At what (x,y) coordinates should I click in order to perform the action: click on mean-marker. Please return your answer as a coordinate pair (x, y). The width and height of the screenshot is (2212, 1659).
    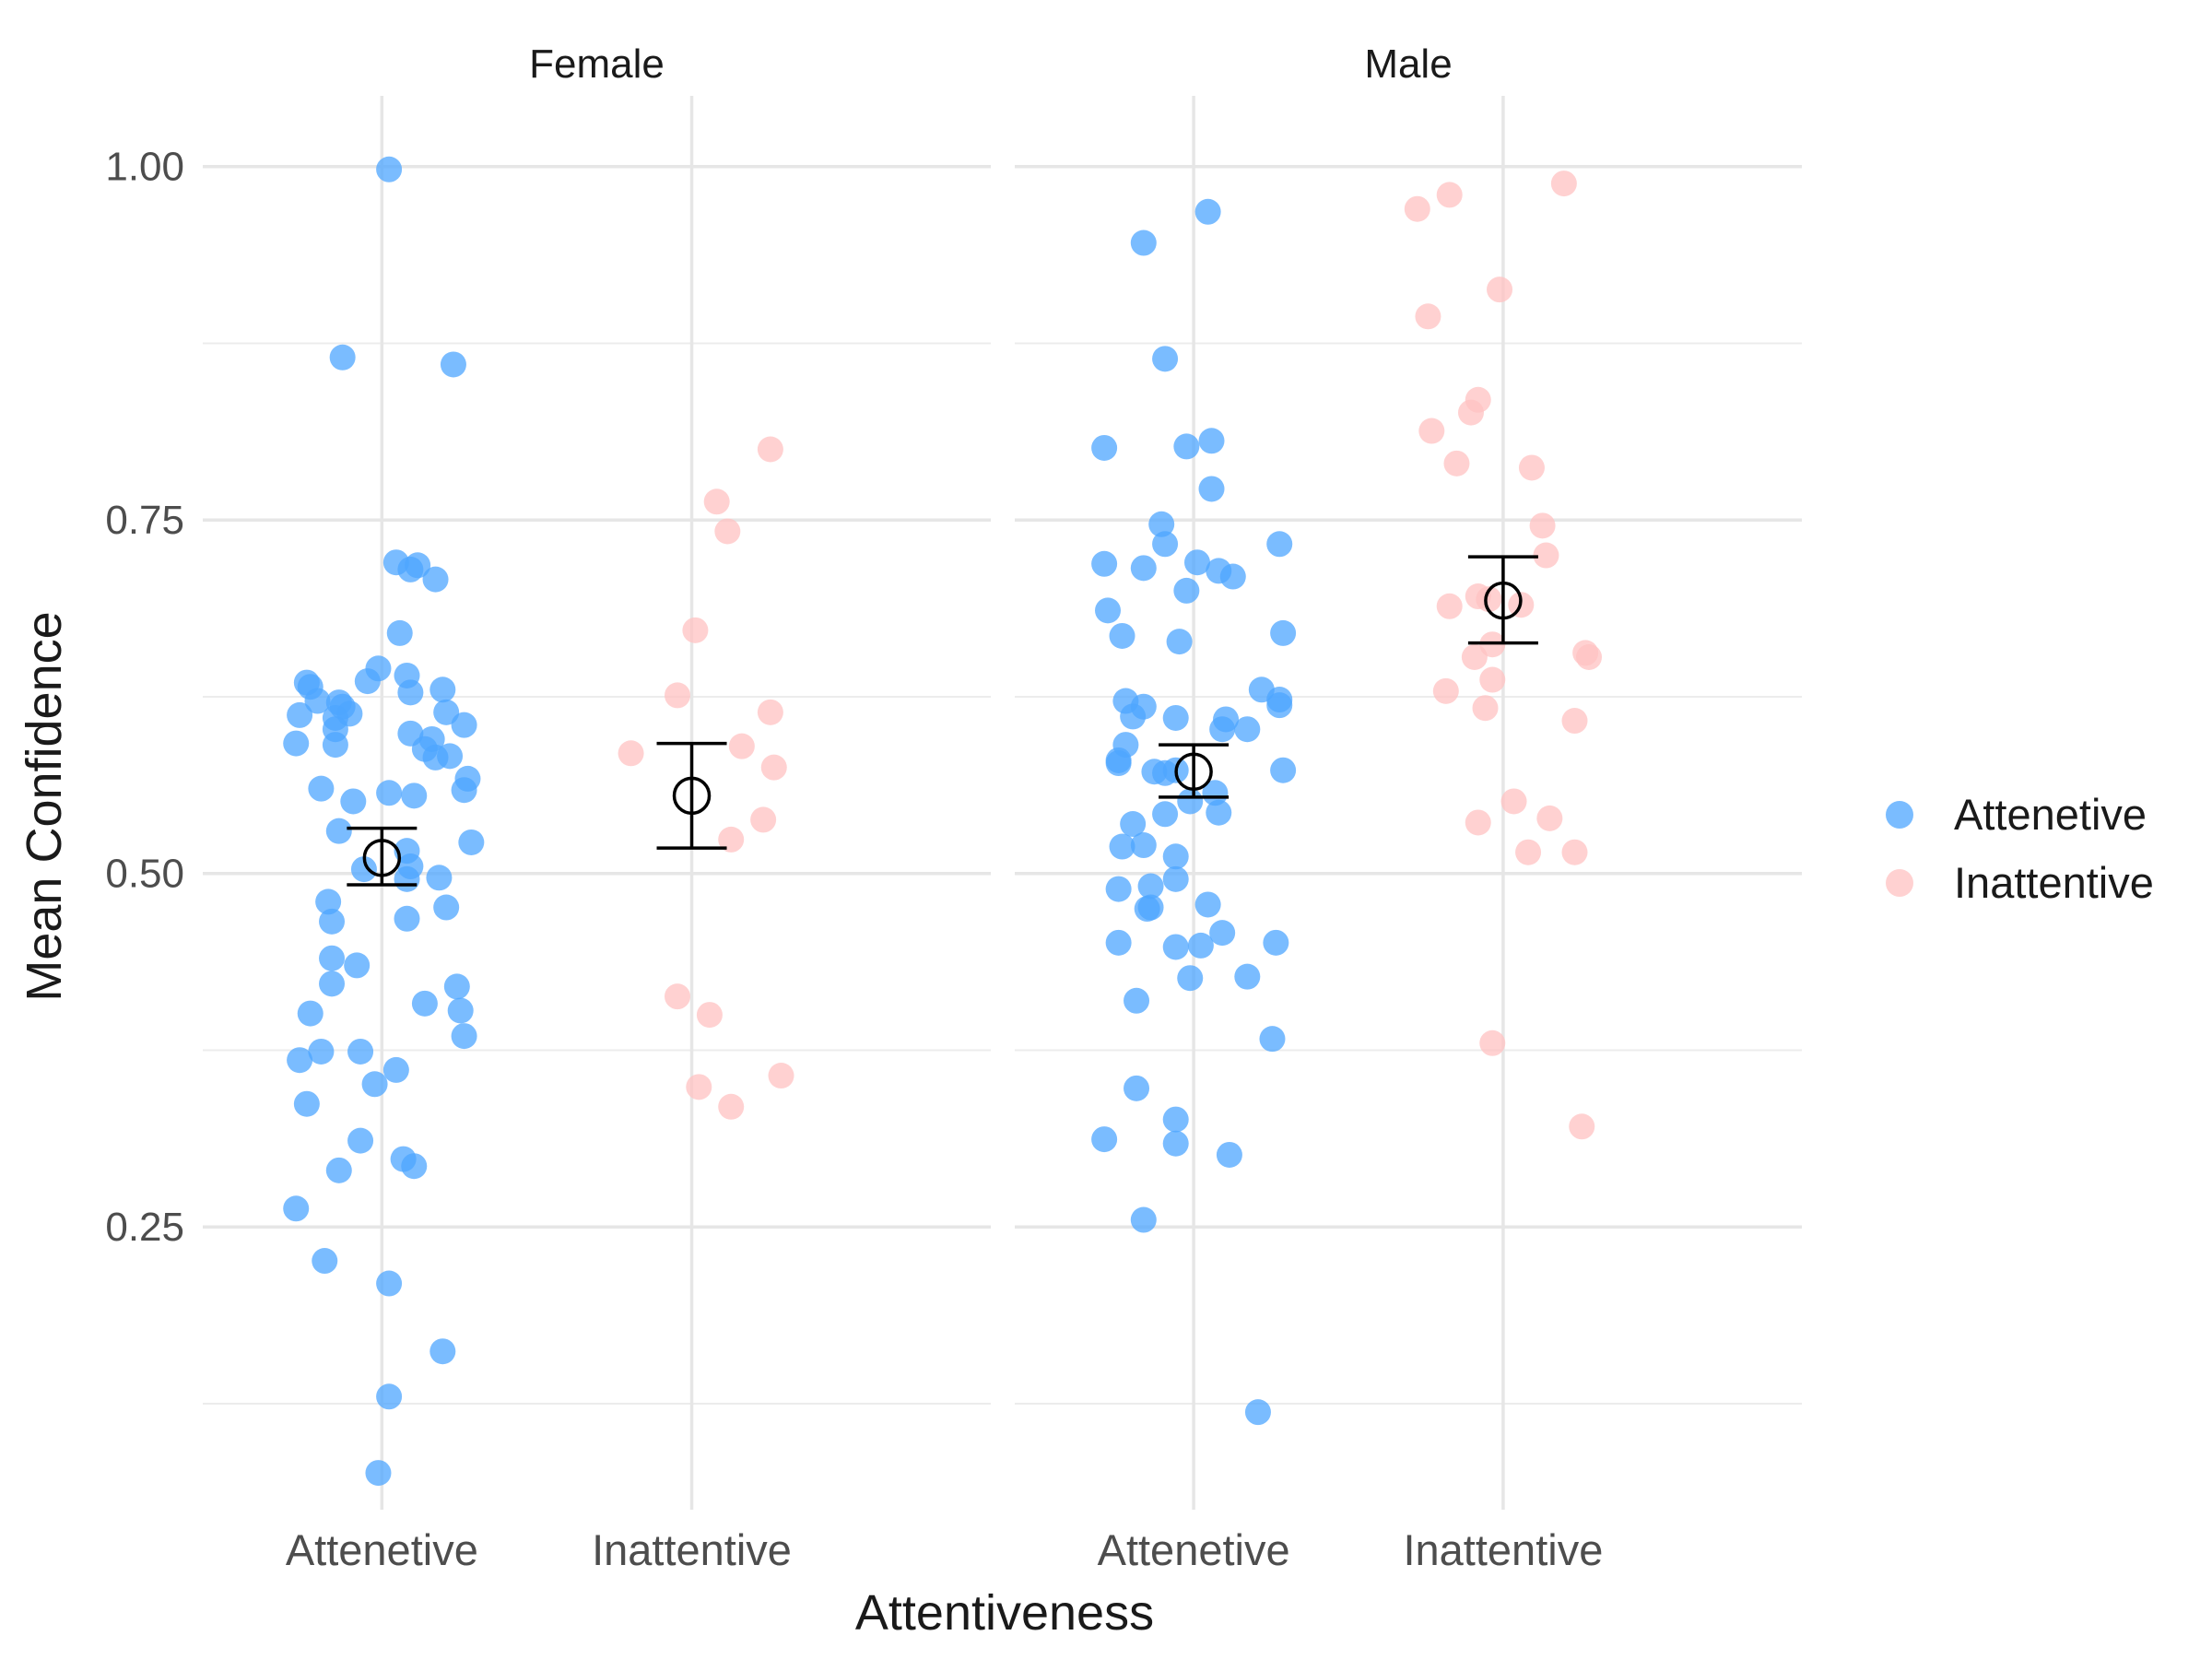
    Looking at the image, I should click on (382, 858).